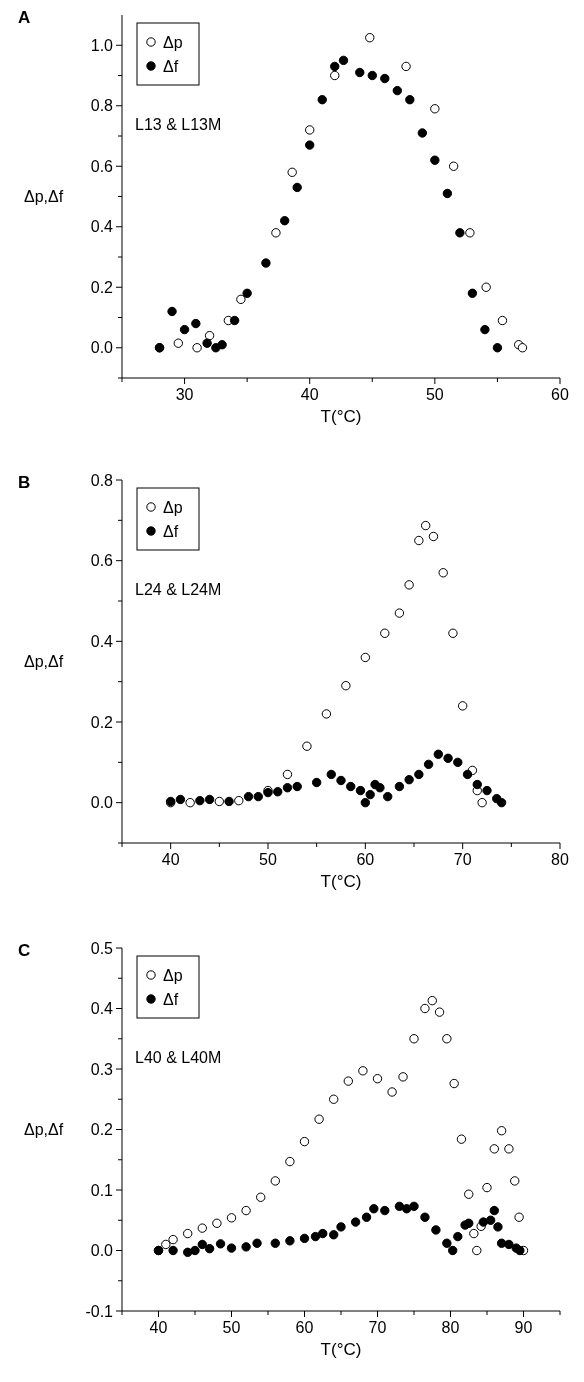 The height and width of the screenshot is (1382, 584). I want to click on chart-title: B, so click(24, 482).